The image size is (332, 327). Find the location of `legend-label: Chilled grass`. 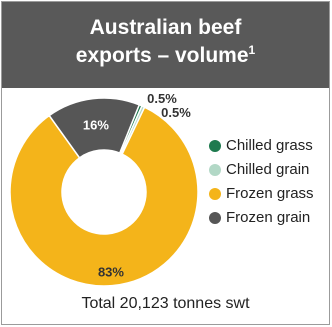

legend-label: Chilled grass is located at coordinates (269, 146).